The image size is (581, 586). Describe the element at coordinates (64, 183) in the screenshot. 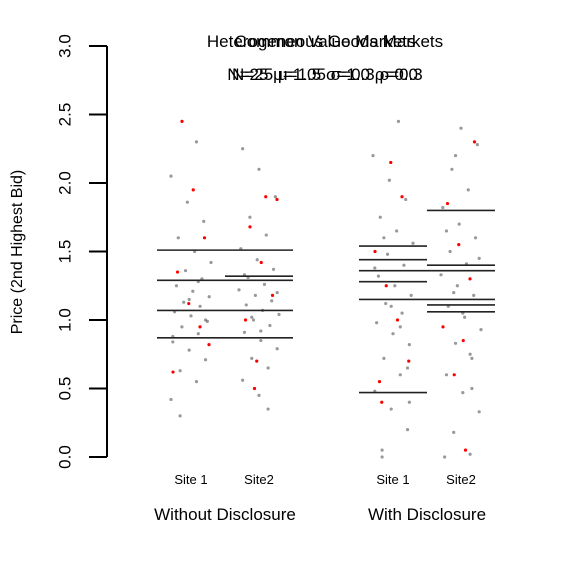

I see `y-tick-label: 2.0` at that location.